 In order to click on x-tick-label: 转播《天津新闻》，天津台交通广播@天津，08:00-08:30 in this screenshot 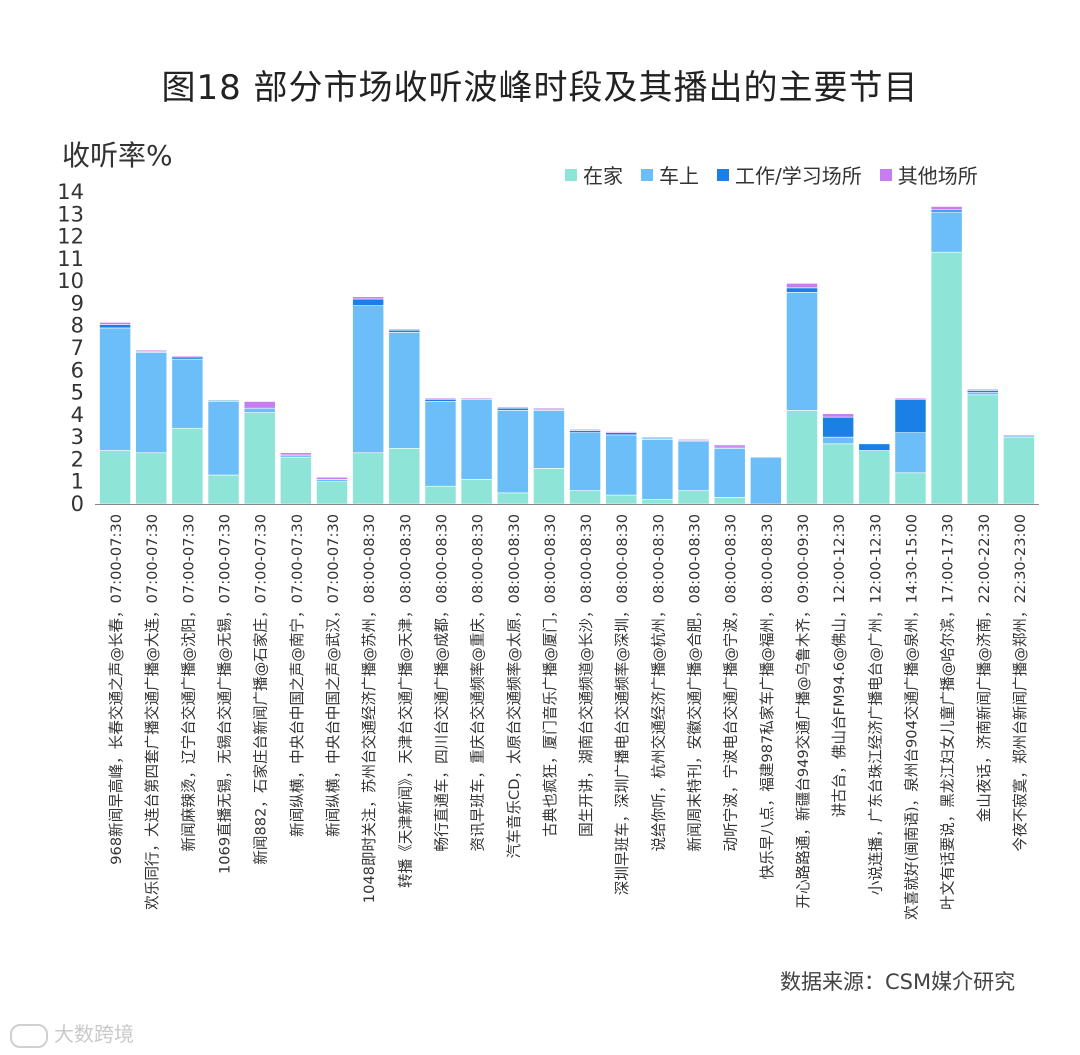, I will do `click(405, 701)`.